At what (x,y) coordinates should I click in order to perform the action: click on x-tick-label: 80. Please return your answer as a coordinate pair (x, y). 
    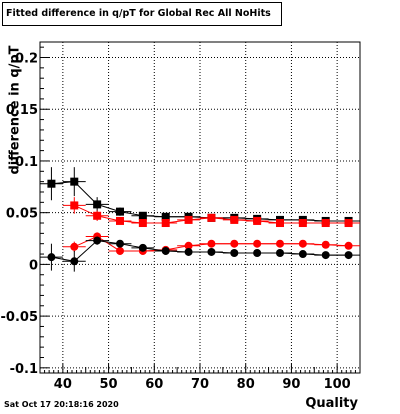
    Looking at the image, I should click on (246, 384).